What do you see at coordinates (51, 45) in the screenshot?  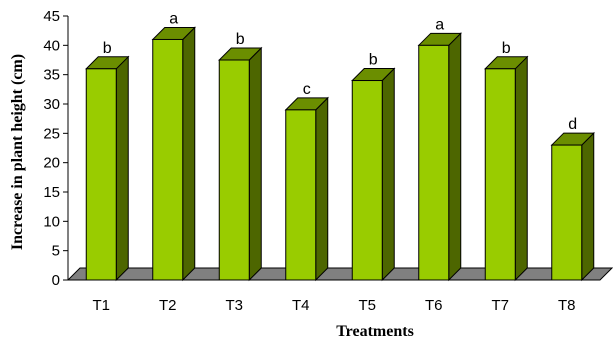 I see `y-tick-label: 40` at bounding box center [51, 45].